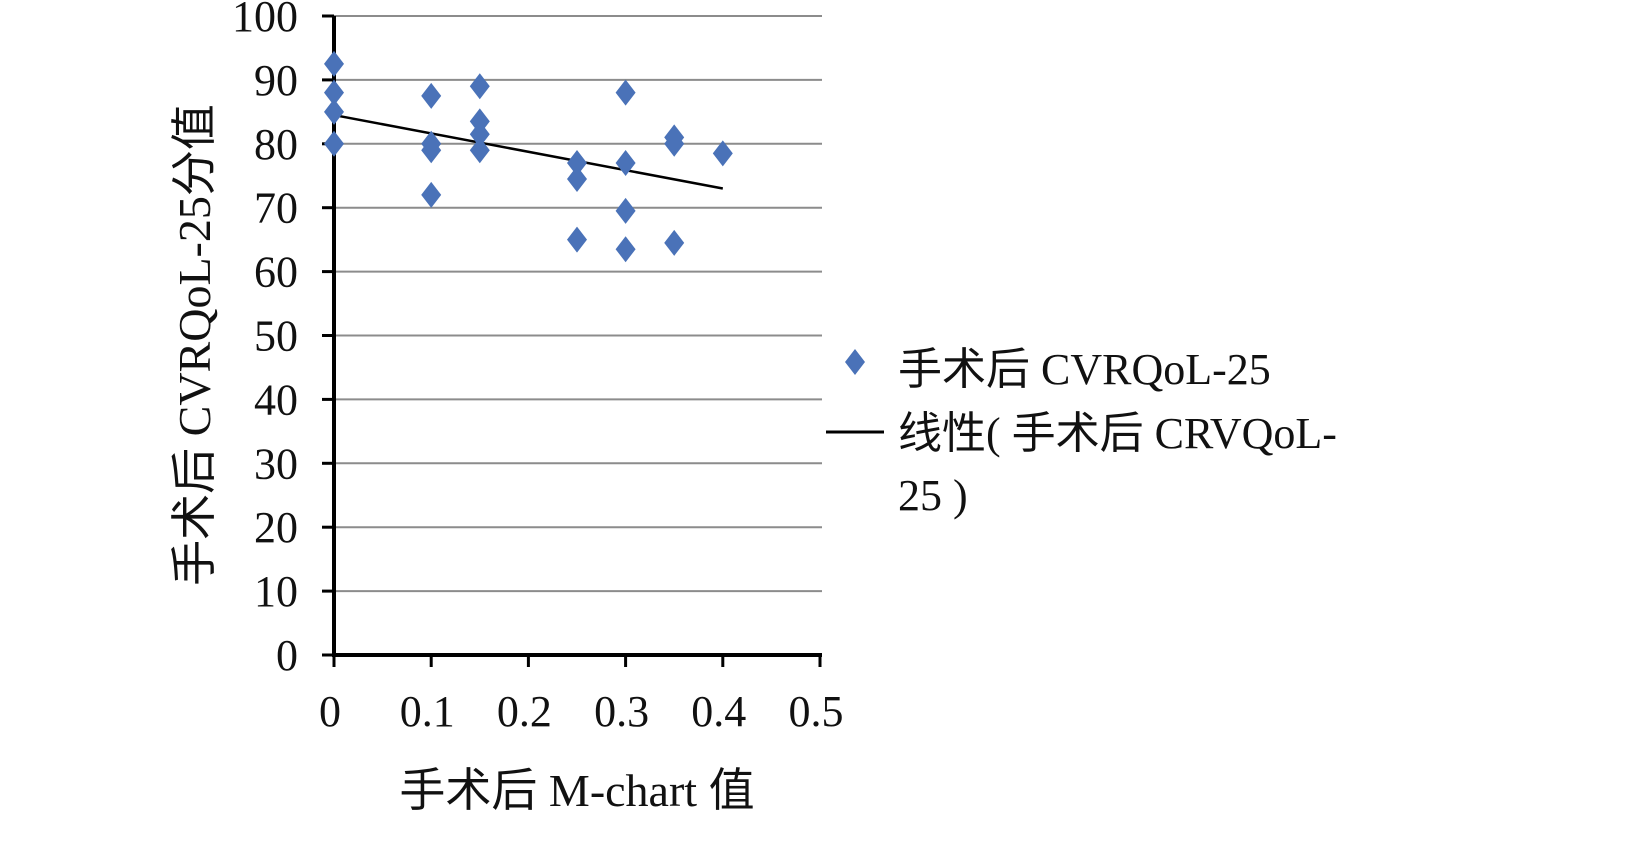 The width and height of the screenshot is (1634, 850). I want to click on x-axis-ticks: 0 0.1 0.2 0.3 0.4 0.5, so click(581, 695).